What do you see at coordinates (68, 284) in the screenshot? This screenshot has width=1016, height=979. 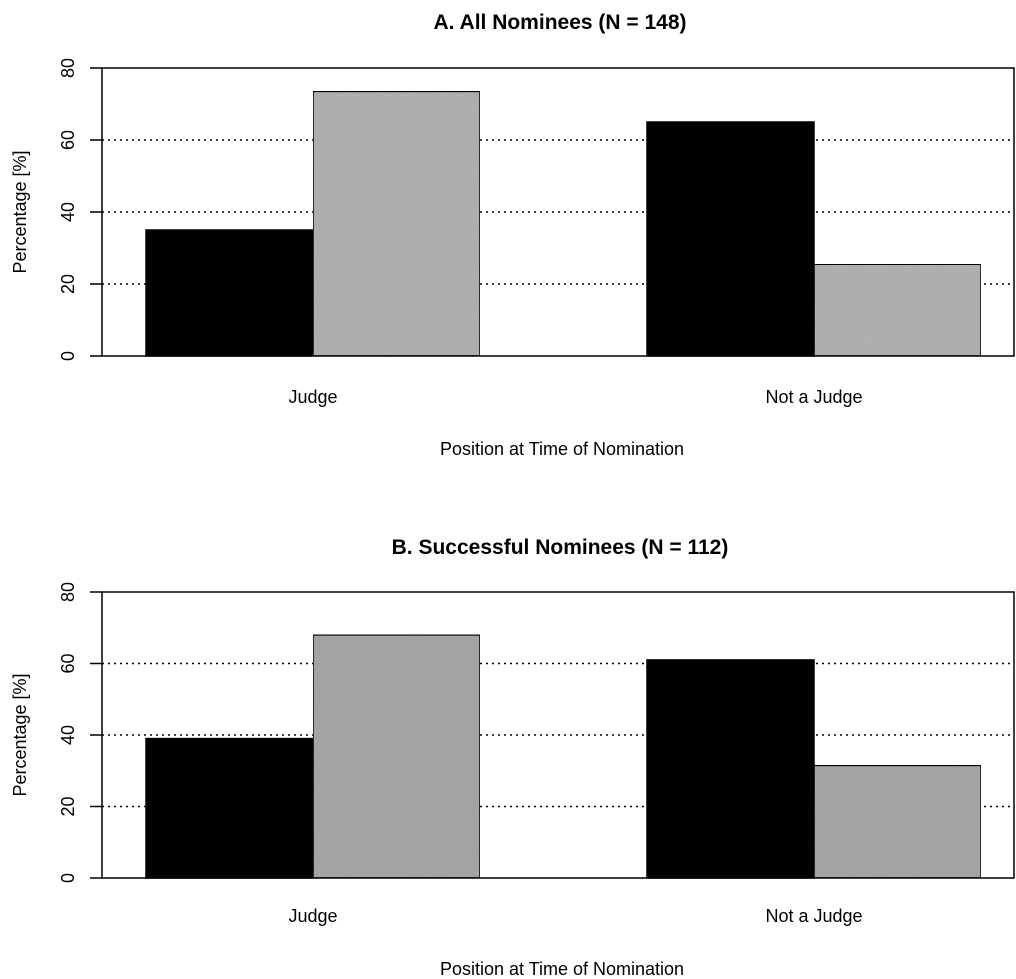 I see `panel-a-ytick-label-20: 20` at bounding box center [68, 284].